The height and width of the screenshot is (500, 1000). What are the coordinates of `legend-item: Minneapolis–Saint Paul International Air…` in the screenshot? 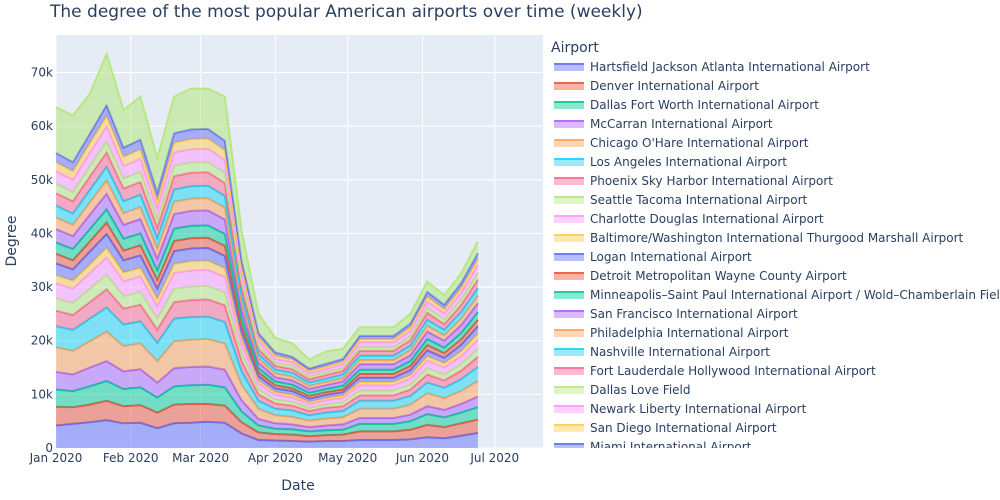 It's located at (775, 295).